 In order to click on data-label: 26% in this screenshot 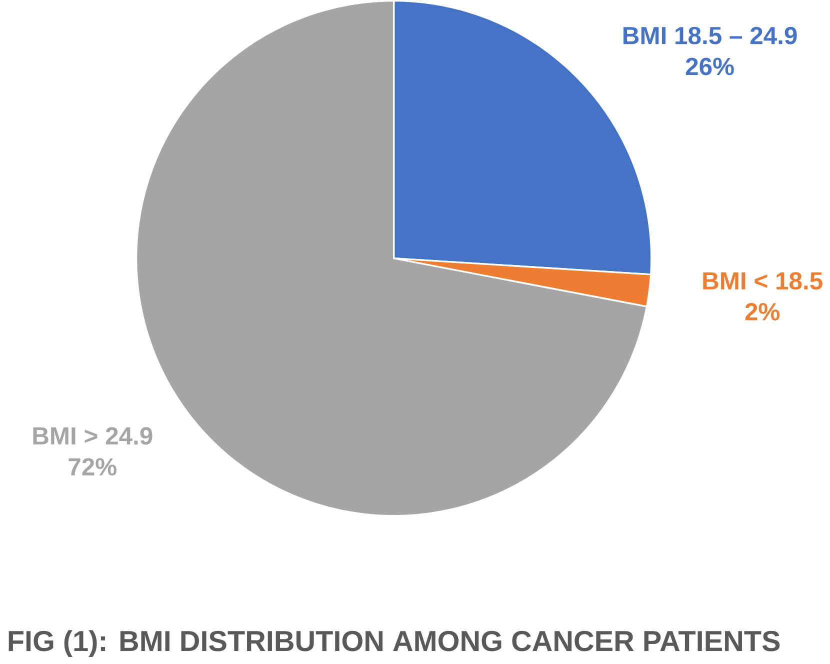, I will do `click(710, 67)`.